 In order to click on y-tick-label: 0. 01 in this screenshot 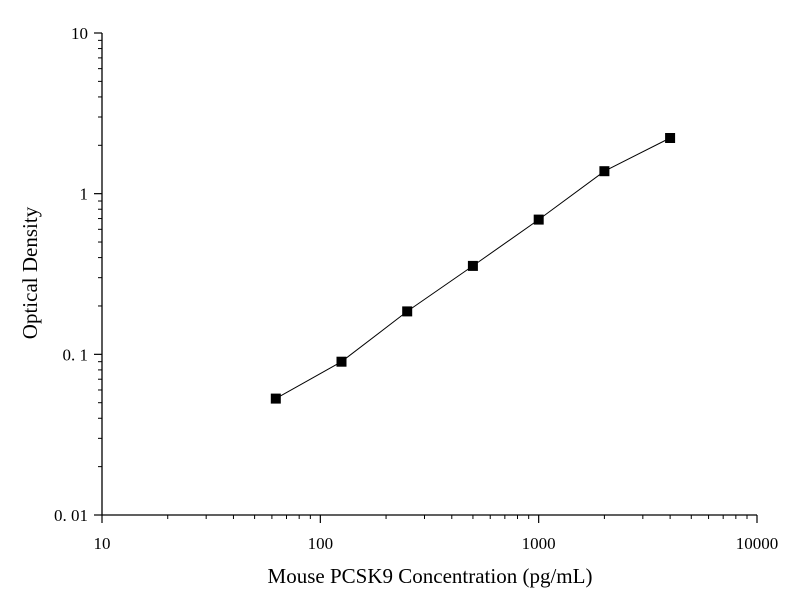, I will do `click(71, 515)`.